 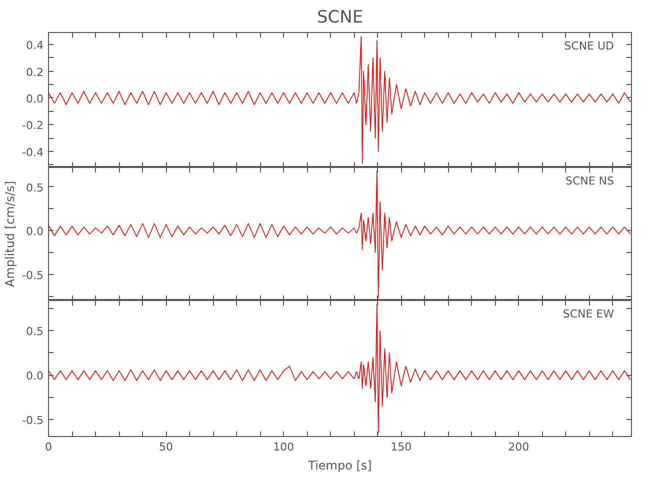 What do you see at coordinates (340, 18) in the screenshot?
I see `chart-title: SCNE` at bounding box center [340, 18].